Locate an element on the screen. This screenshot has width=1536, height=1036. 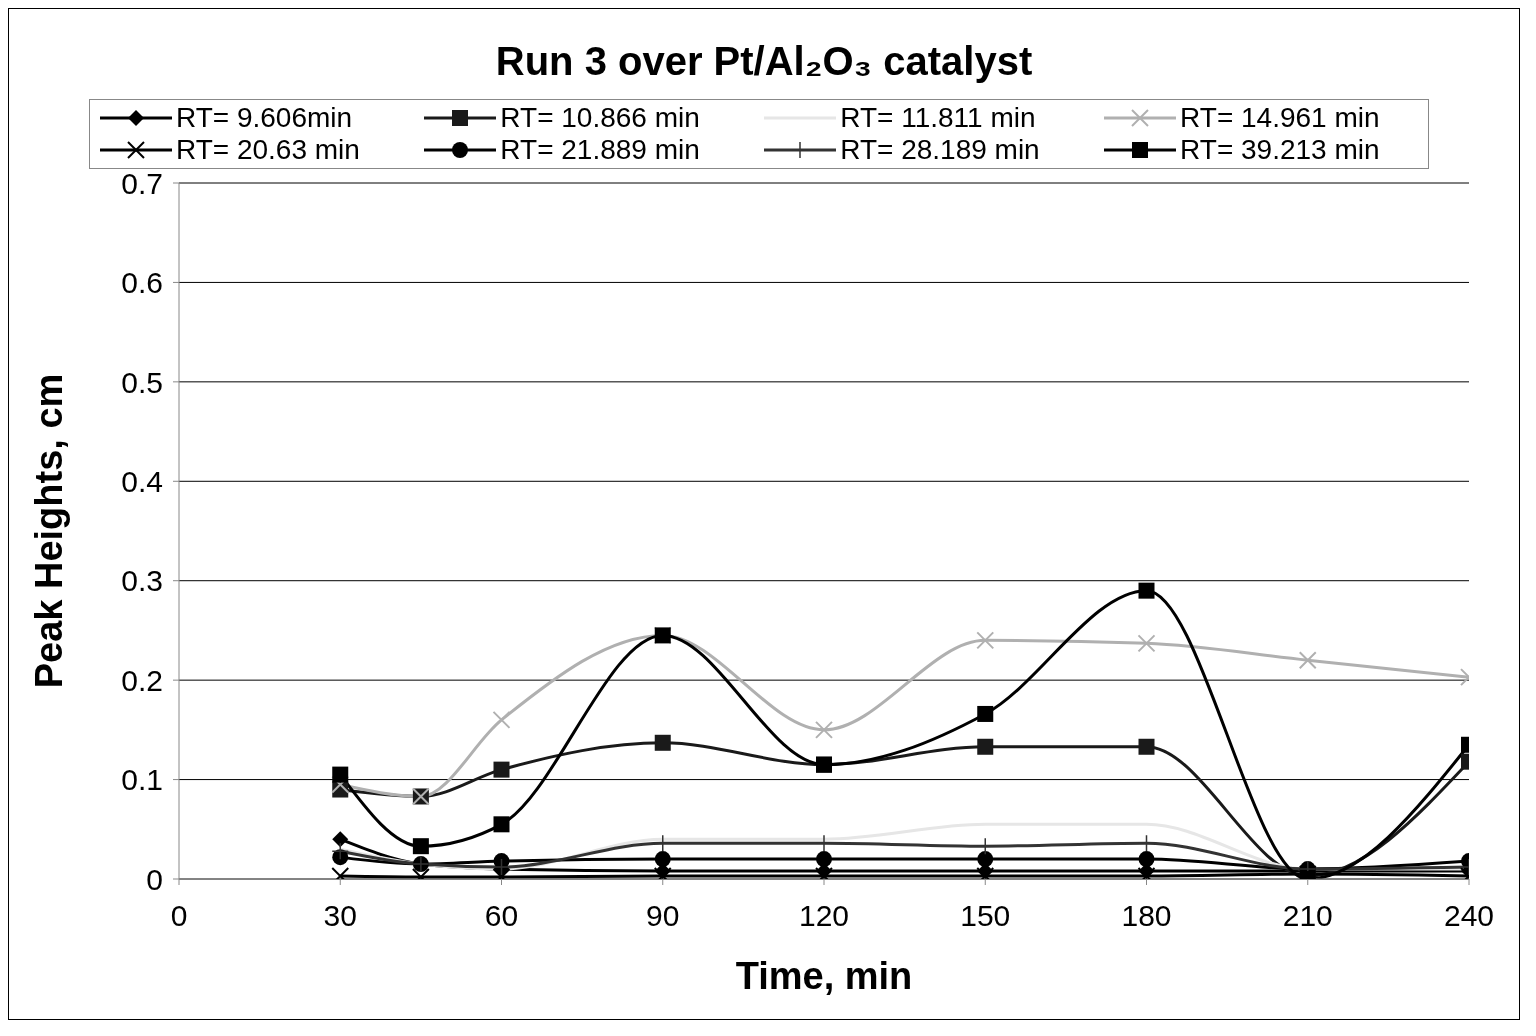
x-tick-label: 60 is located at coordinates (501, 916).